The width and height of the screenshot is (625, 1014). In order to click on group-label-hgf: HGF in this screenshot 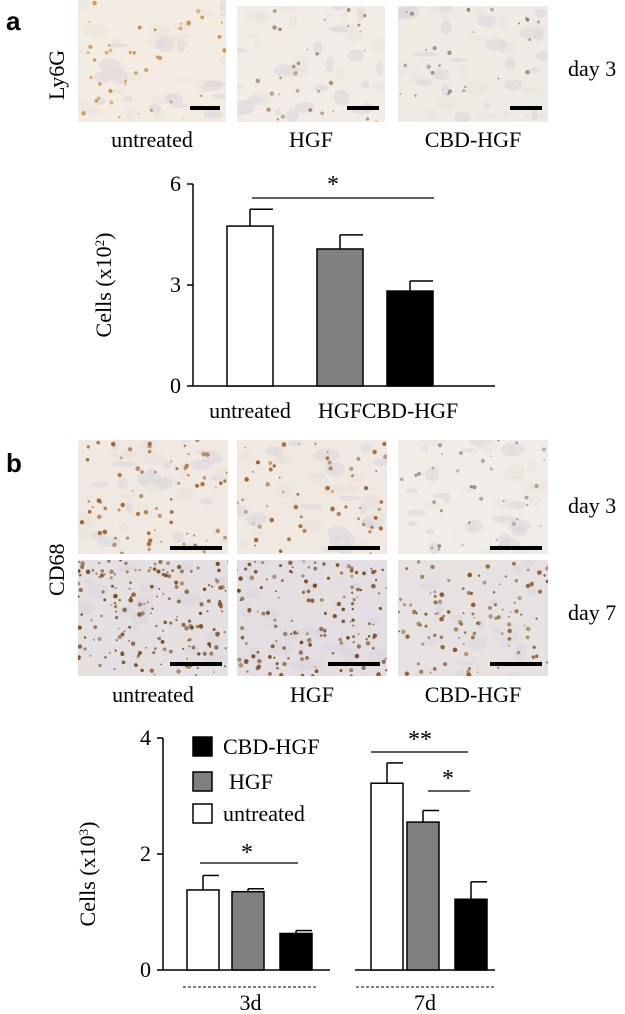, I will do `click(310, 139)`.